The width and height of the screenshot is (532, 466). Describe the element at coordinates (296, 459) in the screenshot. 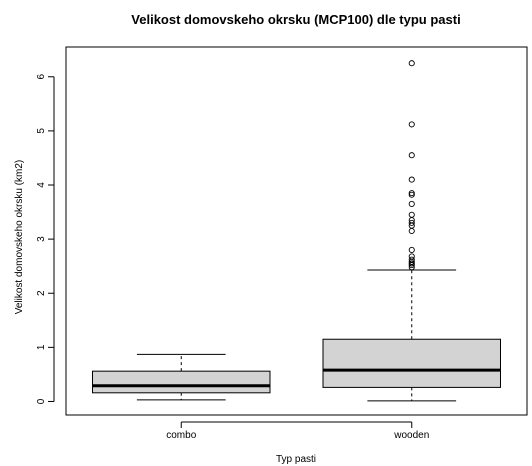

I see `x-axis-label: Typ pasti` at that location.